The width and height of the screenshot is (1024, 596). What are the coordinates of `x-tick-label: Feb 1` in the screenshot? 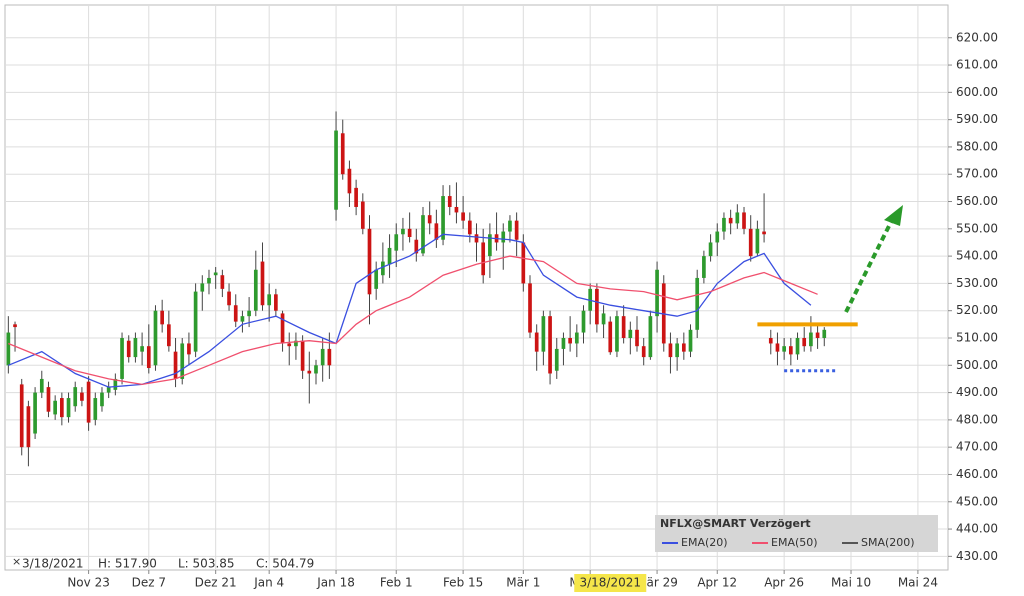 It's located at (396, 583).